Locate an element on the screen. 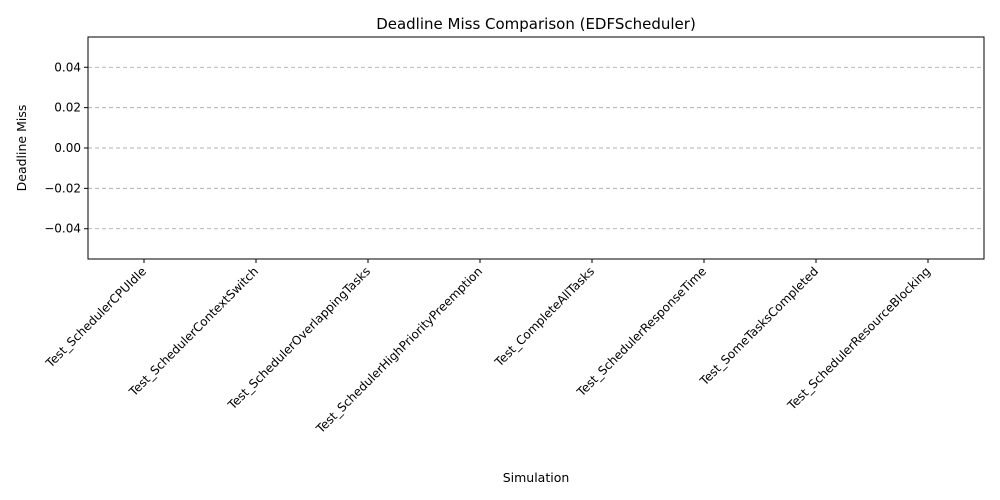 This screenshot has width=1000, height=500. y-tick-label: −0.04 is located at coordinates (62, 229).